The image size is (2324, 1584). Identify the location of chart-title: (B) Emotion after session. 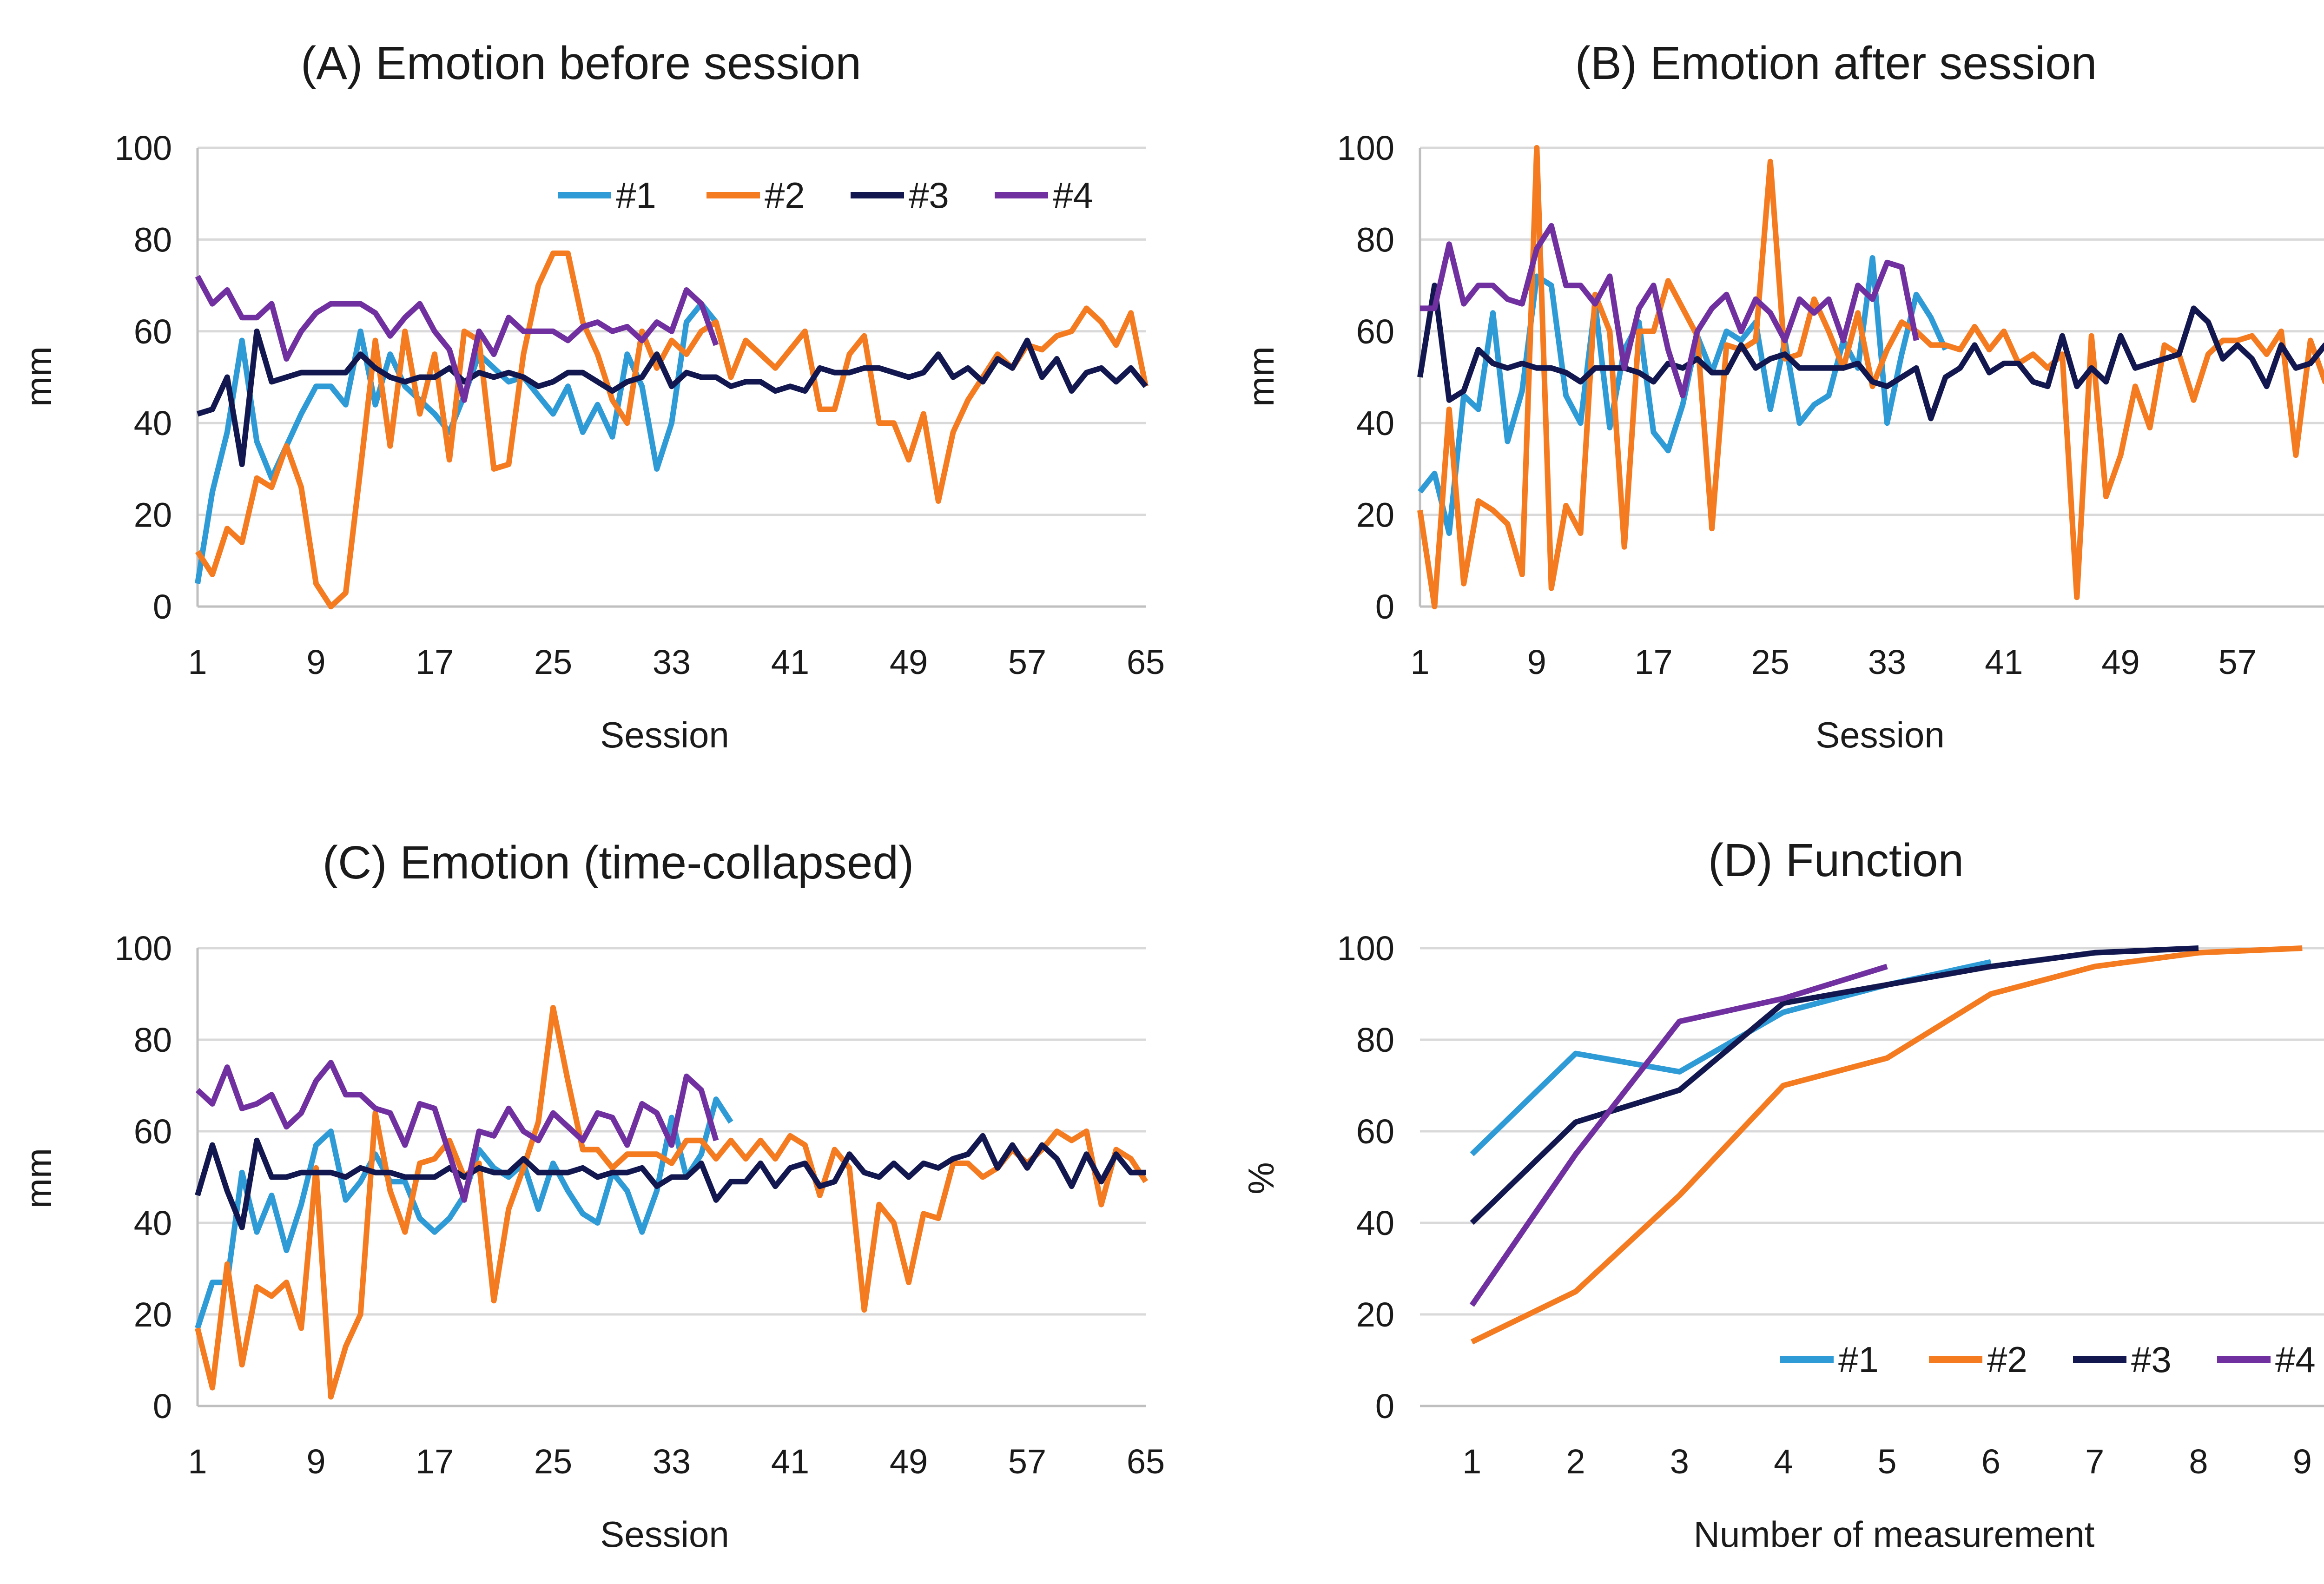
(1836, 63).